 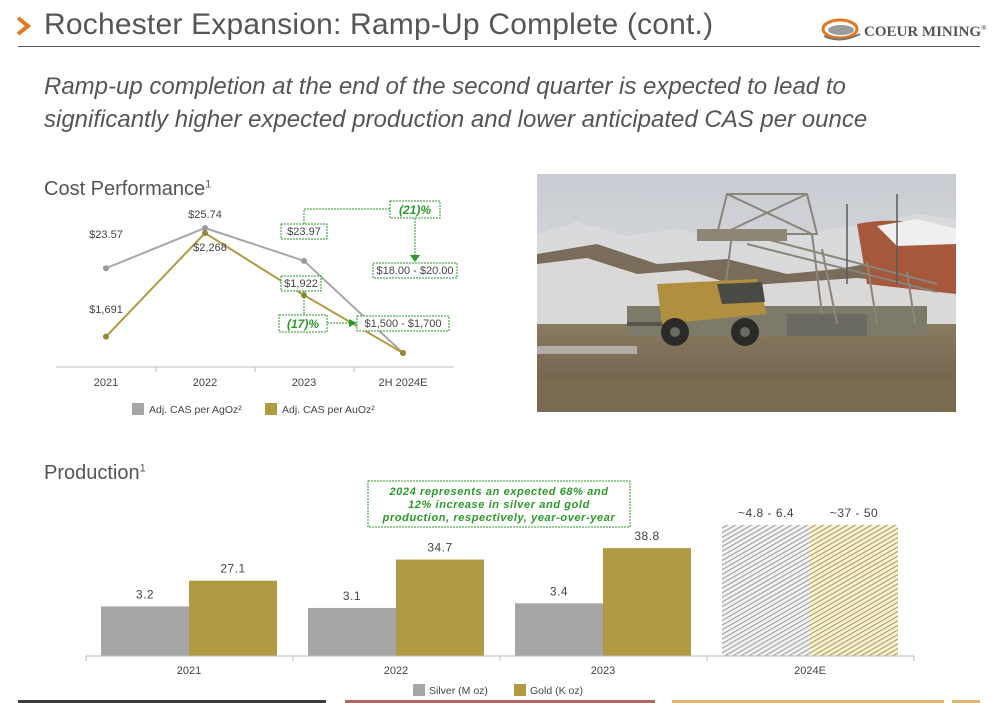 I want to click on data-label-gold-2024e-box, so click(x=403, y=323).